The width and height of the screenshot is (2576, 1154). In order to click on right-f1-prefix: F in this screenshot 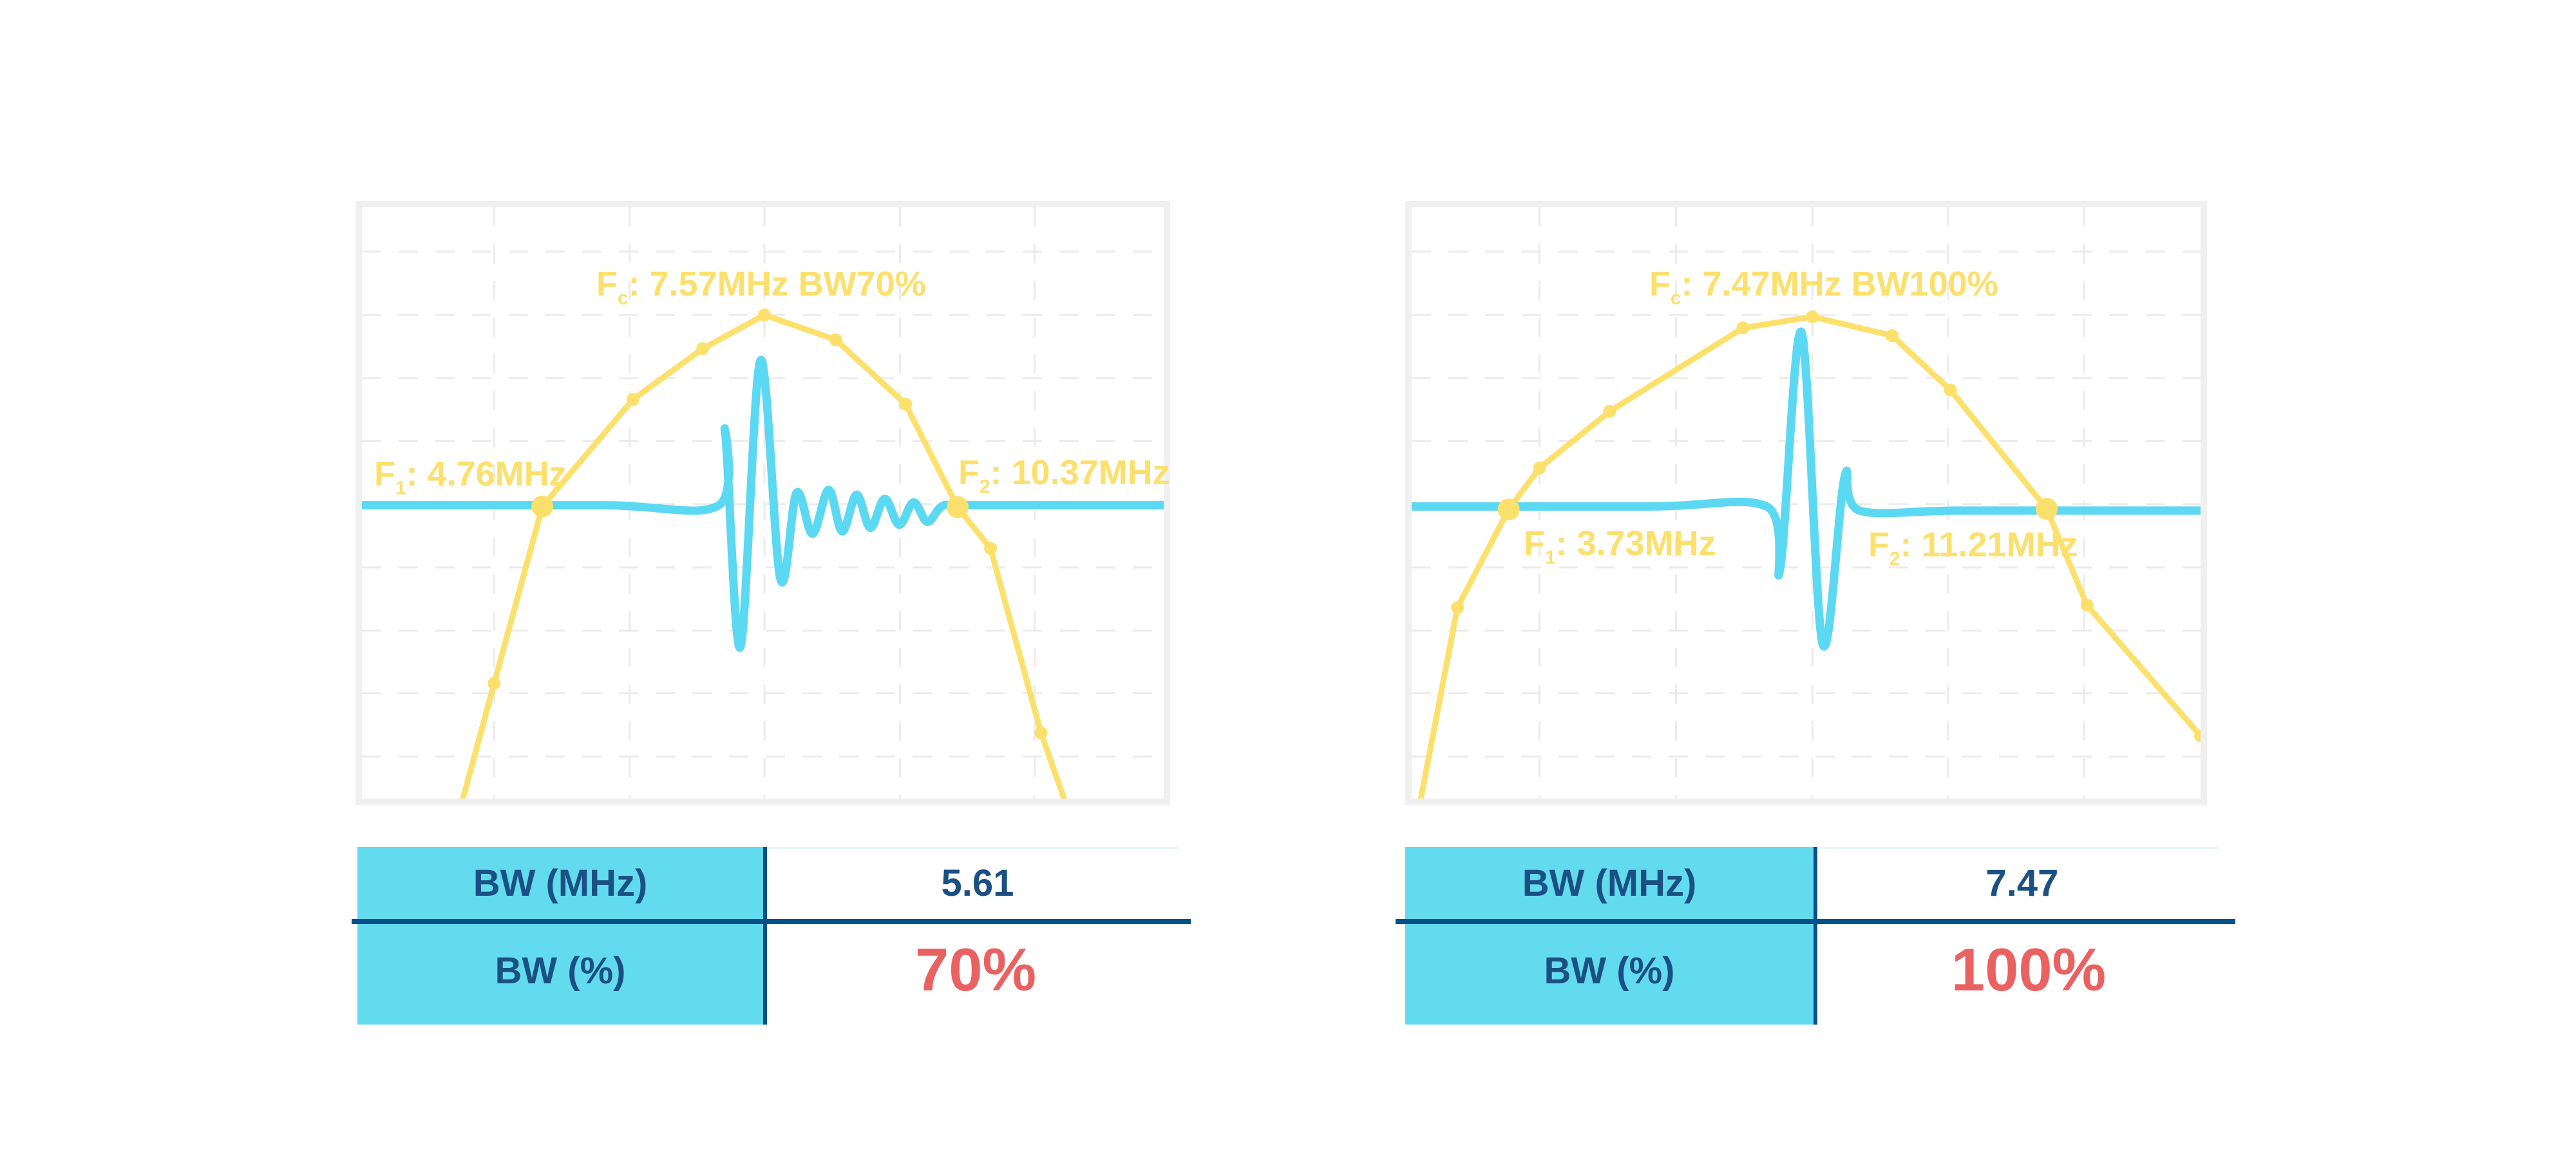, I will do `click(1535, 543)`.